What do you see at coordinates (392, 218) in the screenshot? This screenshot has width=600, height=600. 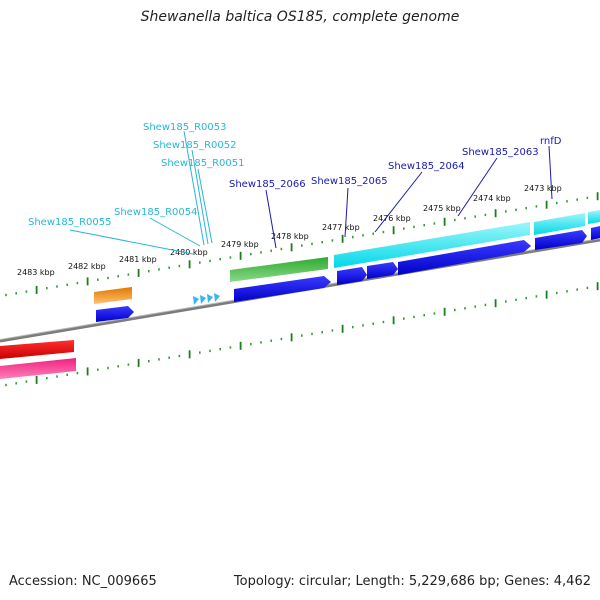 I see `kbp-label: 2476 kbp` at bounding box center [392, 218].